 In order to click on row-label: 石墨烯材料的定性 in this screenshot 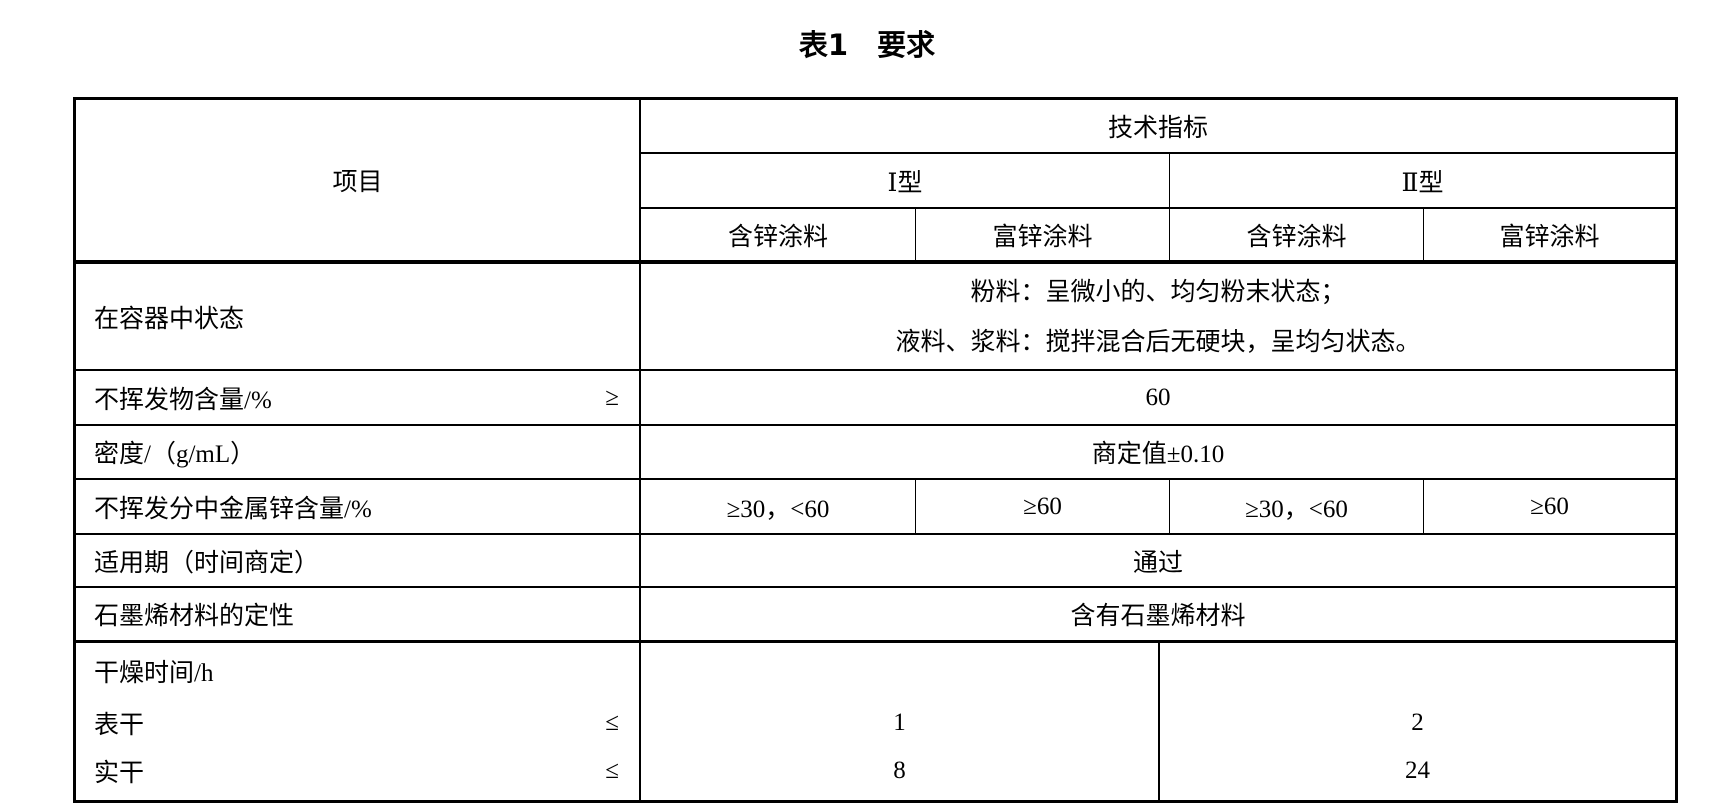, I will do `click(194, 616)`.